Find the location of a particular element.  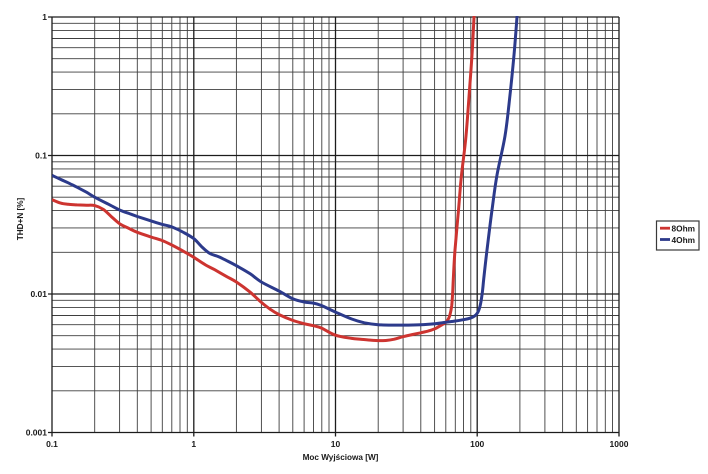

svg-text: 100 is located at coordinates (477, 444).